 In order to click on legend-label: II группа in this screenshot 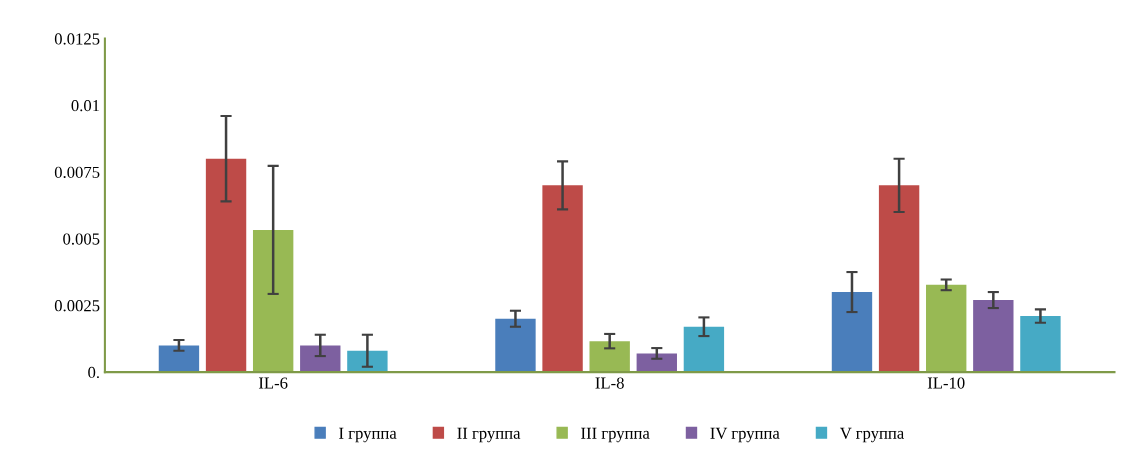, I will do `click(489, 435)`.